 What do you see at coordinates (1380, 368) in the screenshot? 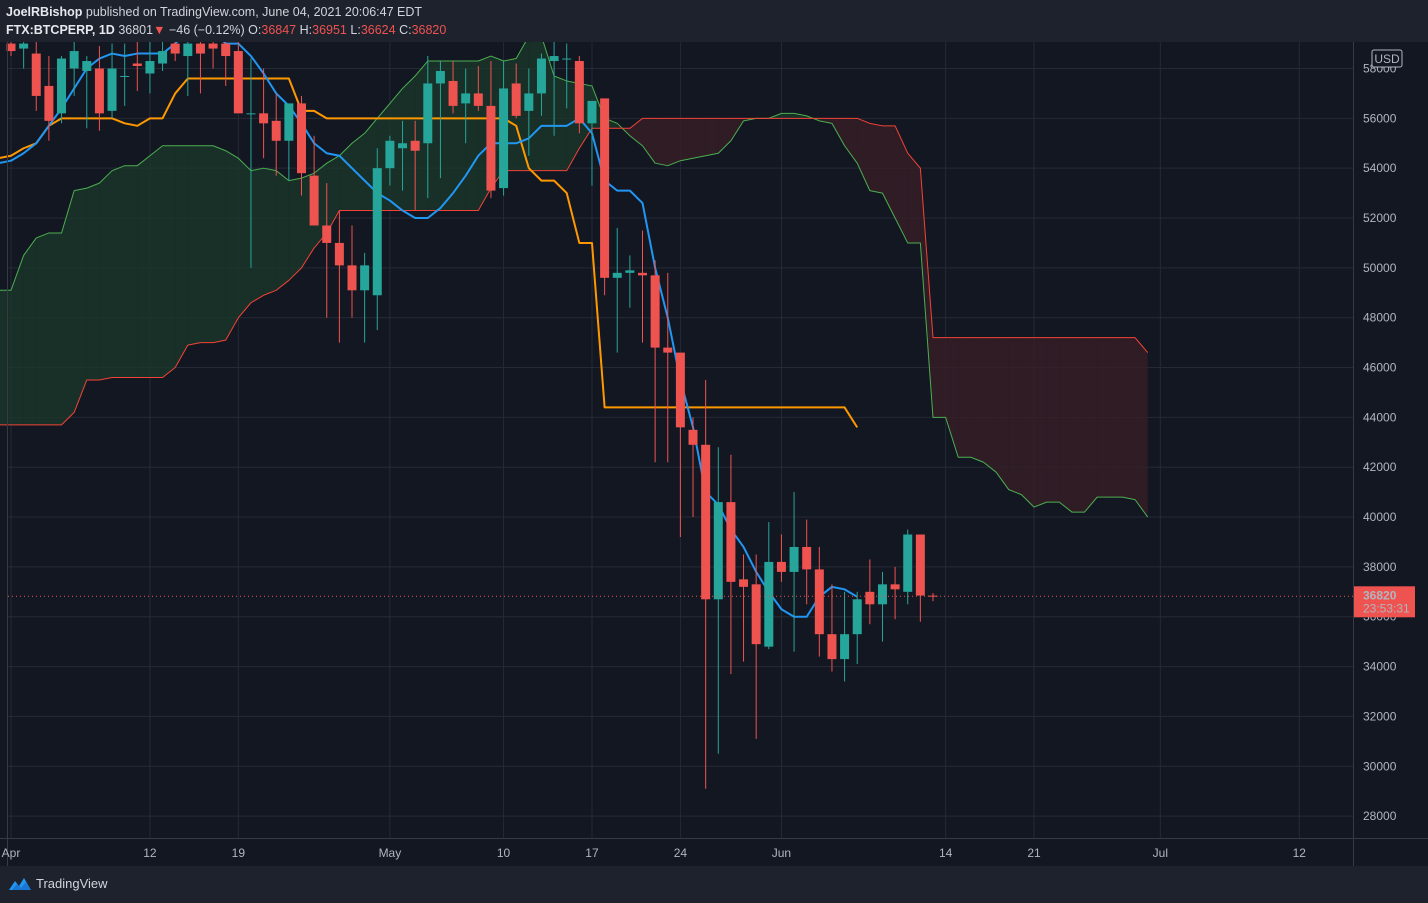
I see `price-tick-label: 46000` at bounding box center [1380, 368].